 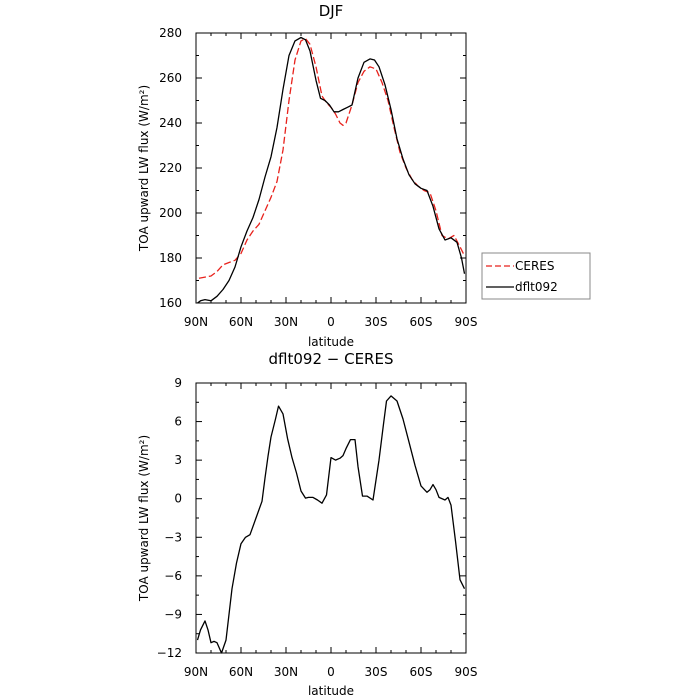 I want to click on legend-label-ceres: CERES, so click(x=535, y=266).